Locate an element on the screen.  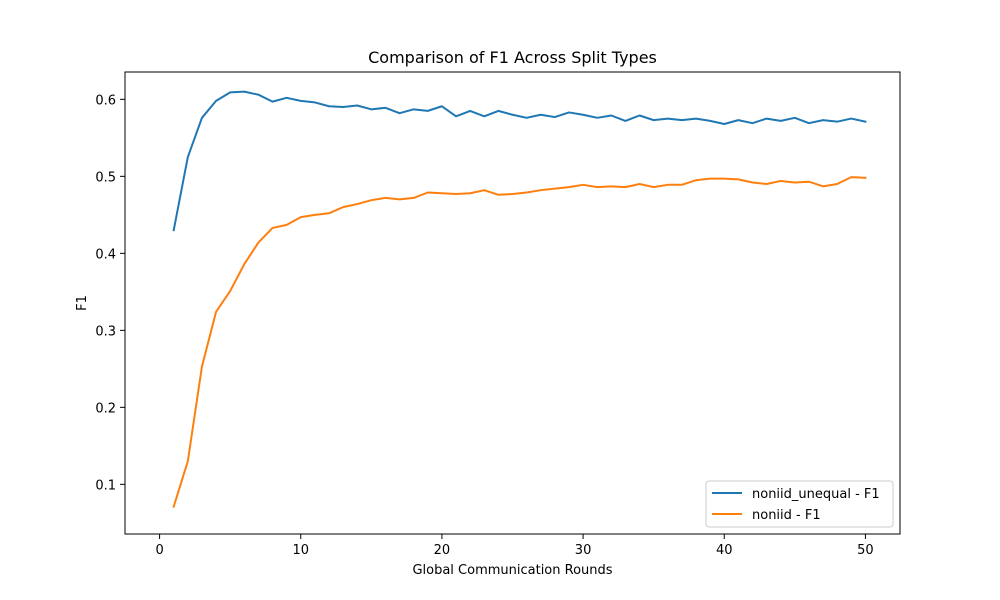
x-tick-label: 0 is located at coordinates (159, 550).